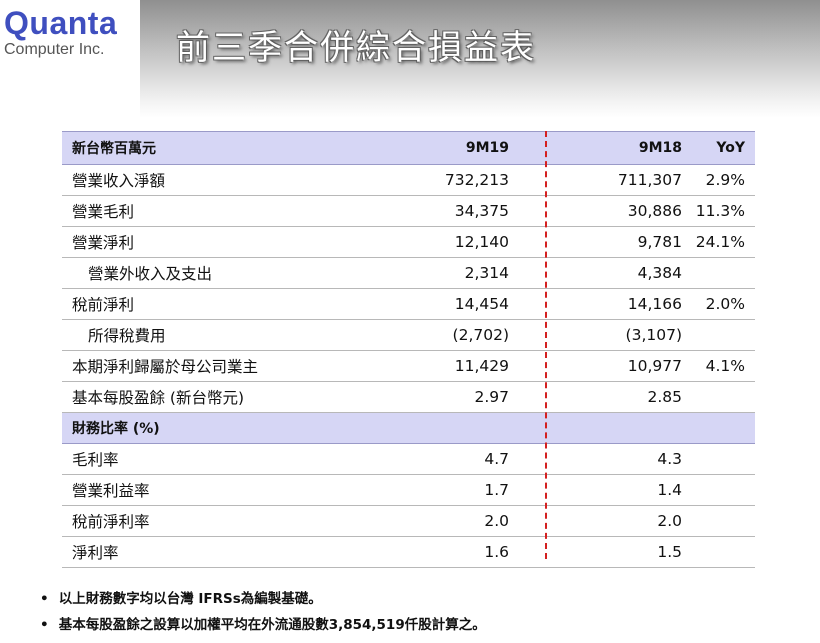 The width and height of the screenshot is (820, 643). I want to click on row-value-9m18: 4,384, so click(617, 273).